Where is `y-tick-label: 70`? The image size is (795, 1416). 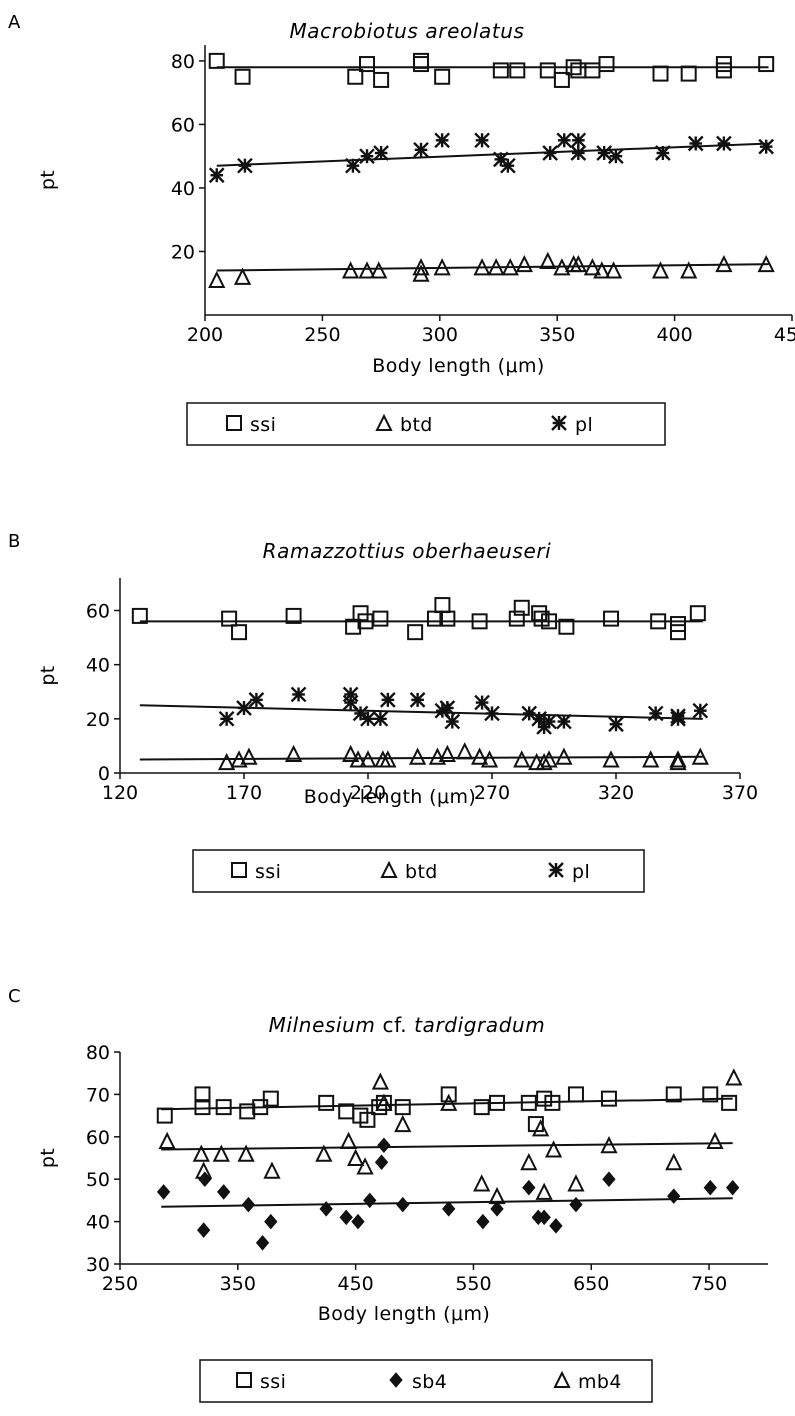
y-tick-label: 70 is located at coordinates (98, 1095).